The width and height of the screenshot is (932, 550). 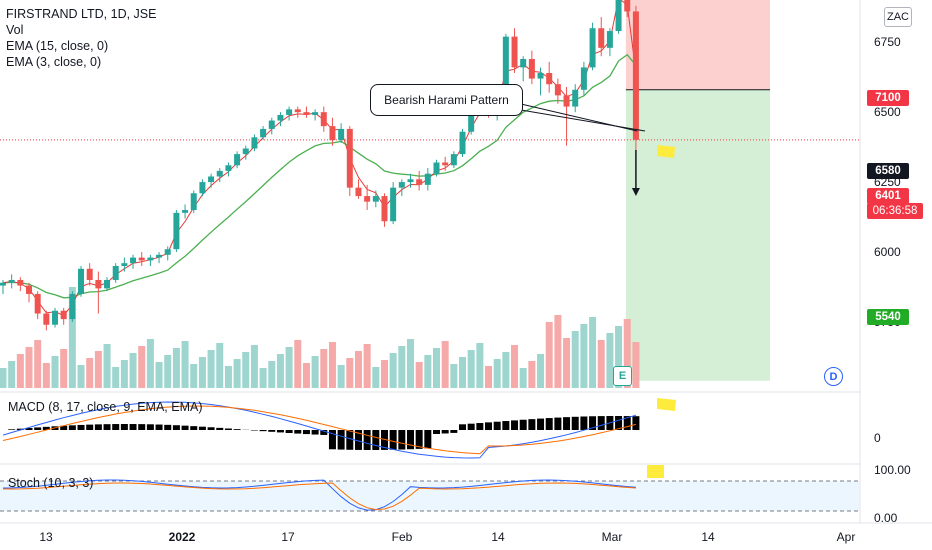 I want to click on signal-line, so click(x=319, y=430).